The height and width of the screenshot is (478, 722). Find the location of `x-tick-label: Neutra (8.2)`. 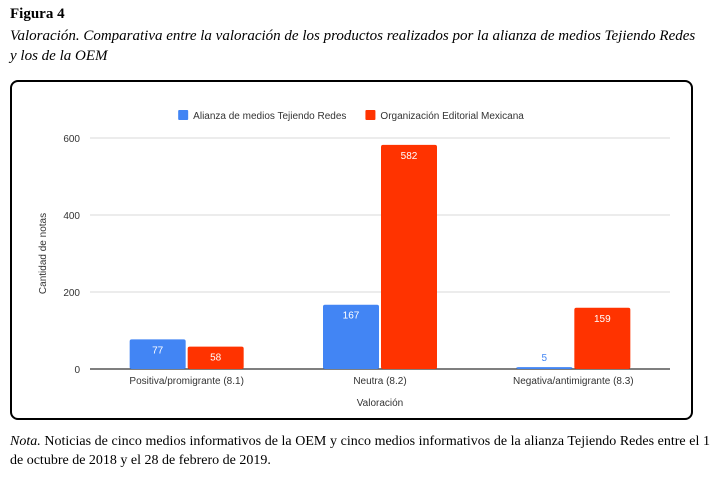

x-tick-label: Neutra (8.2) is located at coordinates (379, 381).